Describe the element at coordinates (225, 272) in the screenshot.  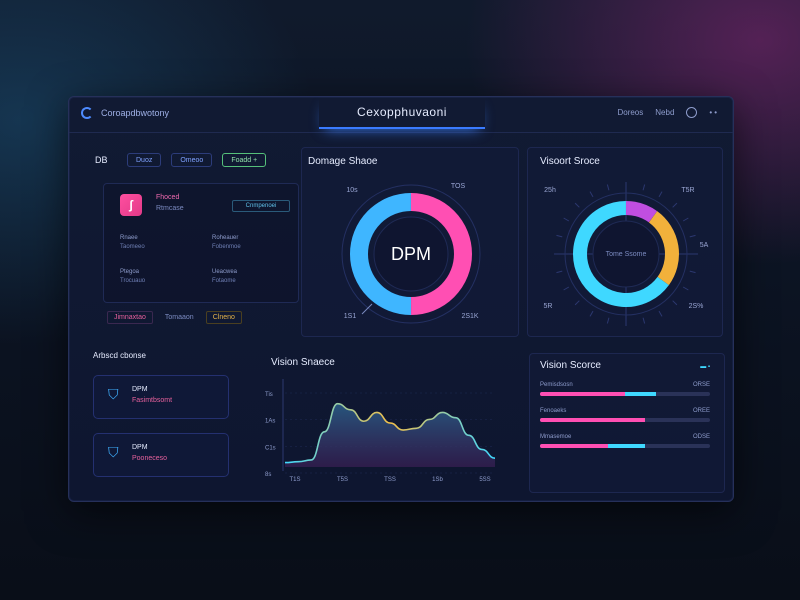
I see `stat-4-label: Ueacwea` at that location.